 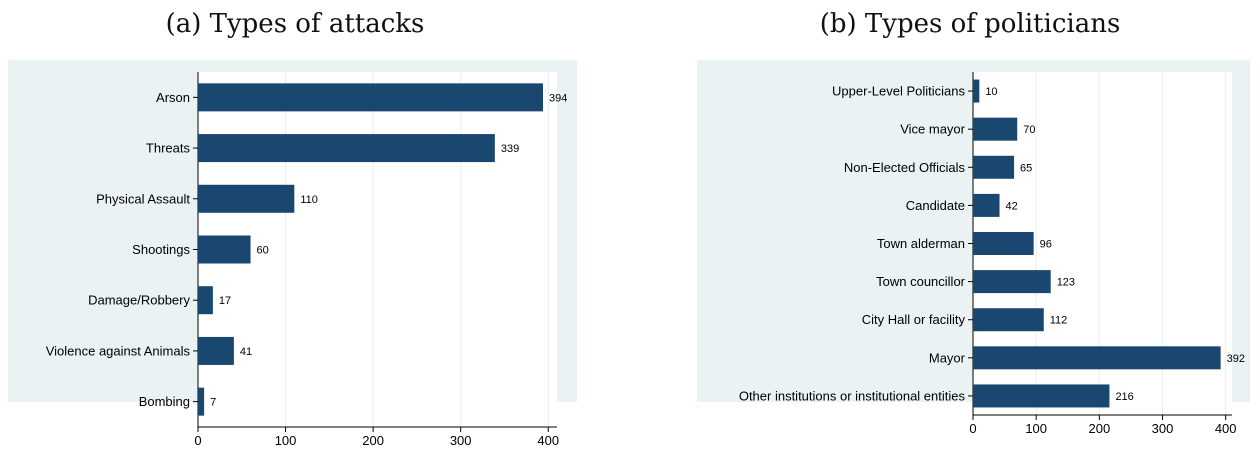 What do you see at coordinates (139, 300) in the screenshot?
I see `category-label: Damage/Robbery` at bounding box center [139, 300].